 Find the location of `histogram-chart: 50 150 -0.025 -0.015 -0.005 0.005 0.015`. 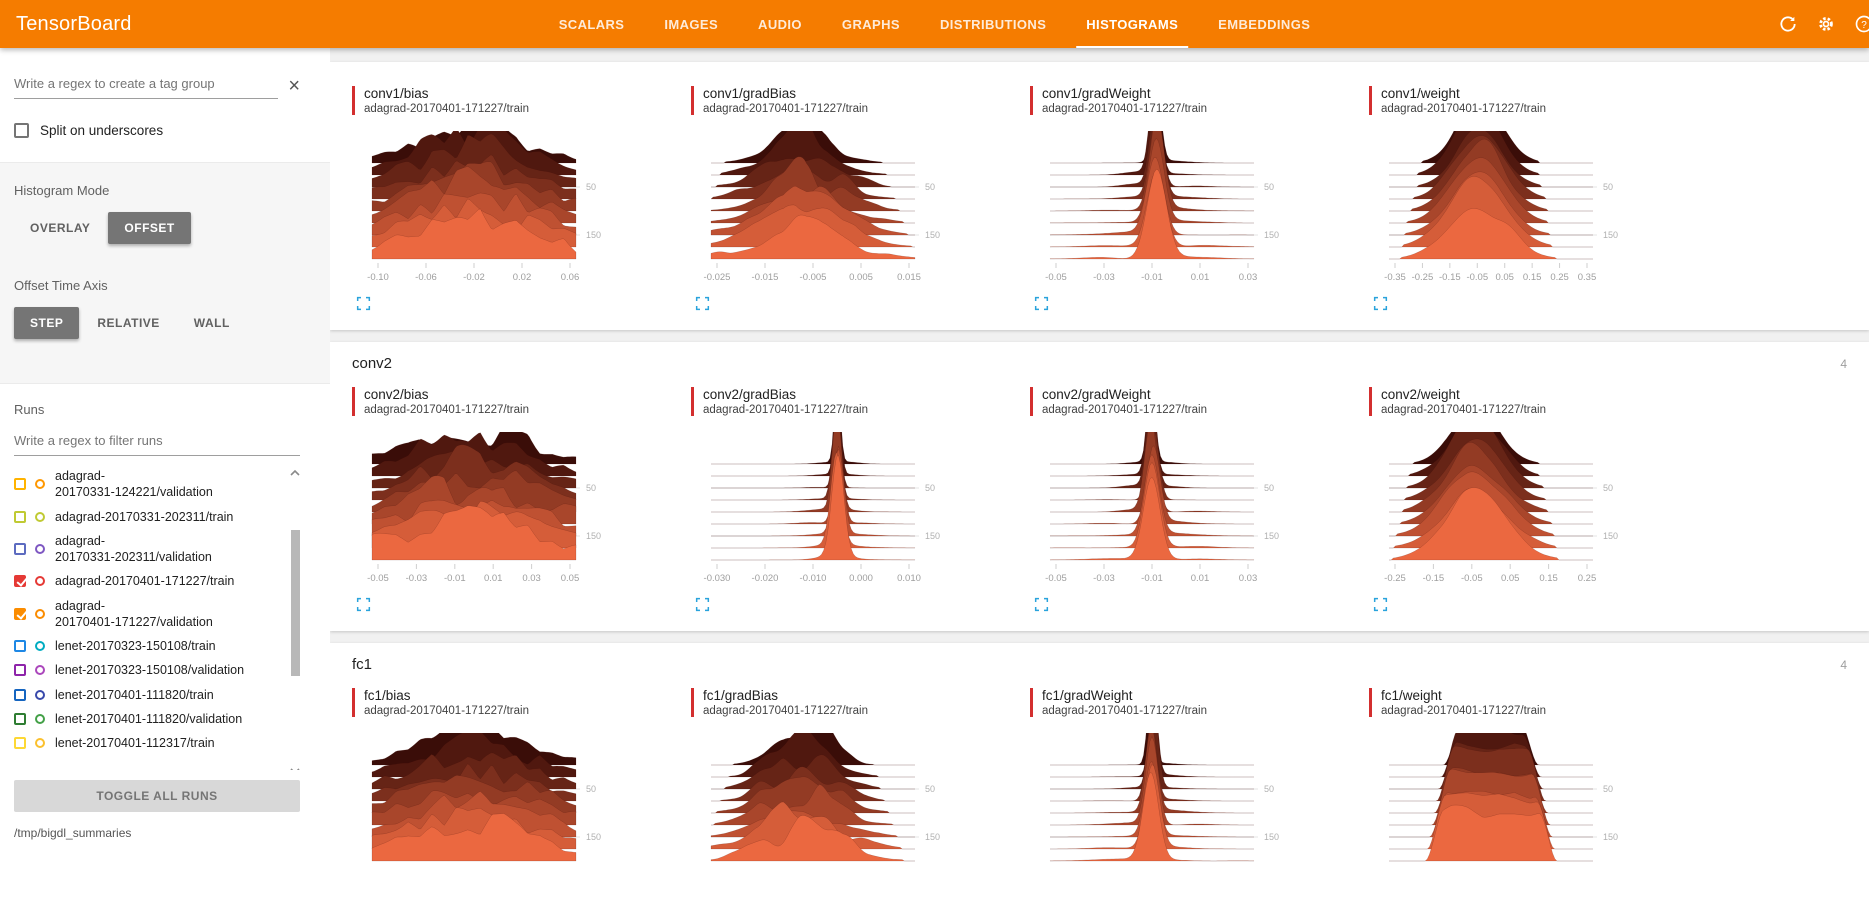

histogram-chart: 50 150 -0.025 -0.015 -0.005 0.005 0.015 is located at coordinates (833, 208).